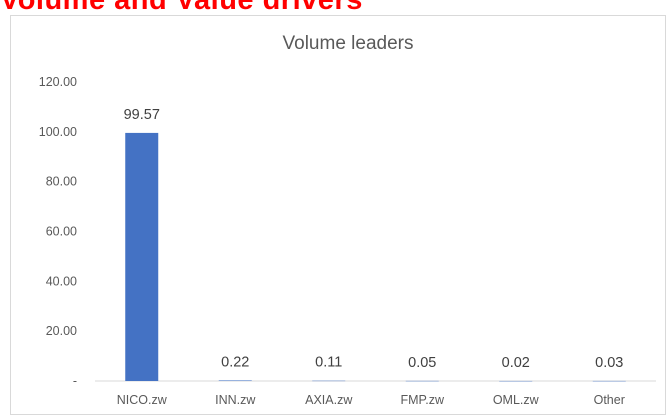  Describe the element at coordinates (235, 400) in the screenshot. I see `x-tick-label: INN.zw` at that location.